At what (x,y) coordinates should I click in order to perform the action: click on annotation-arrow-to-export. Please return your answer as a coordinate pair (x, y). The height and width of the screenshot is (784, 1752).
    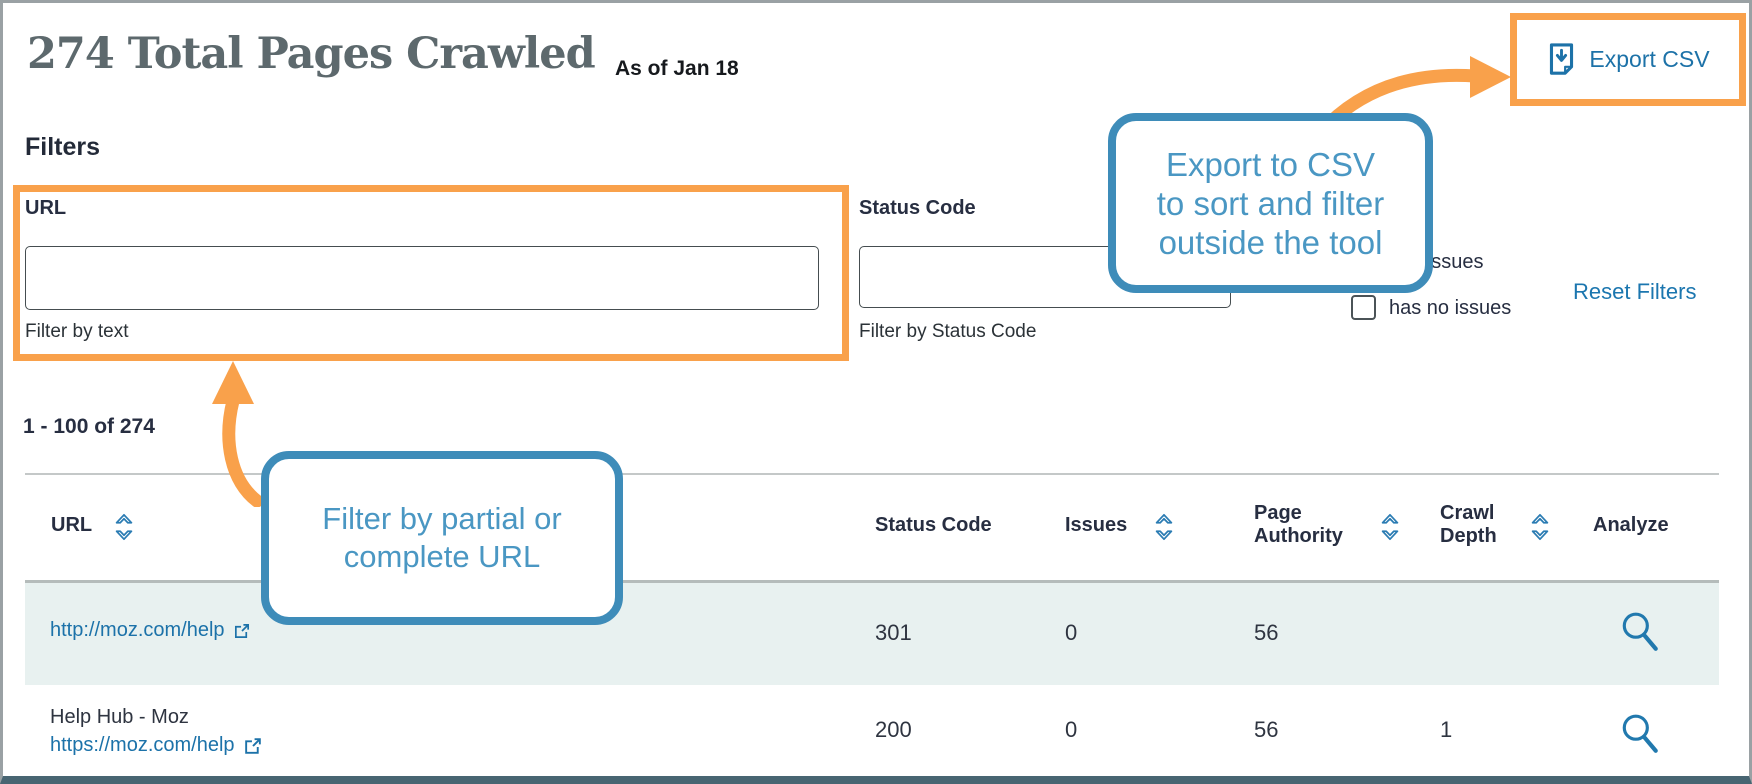
    Looking at the image, I should click on (1411, 99).